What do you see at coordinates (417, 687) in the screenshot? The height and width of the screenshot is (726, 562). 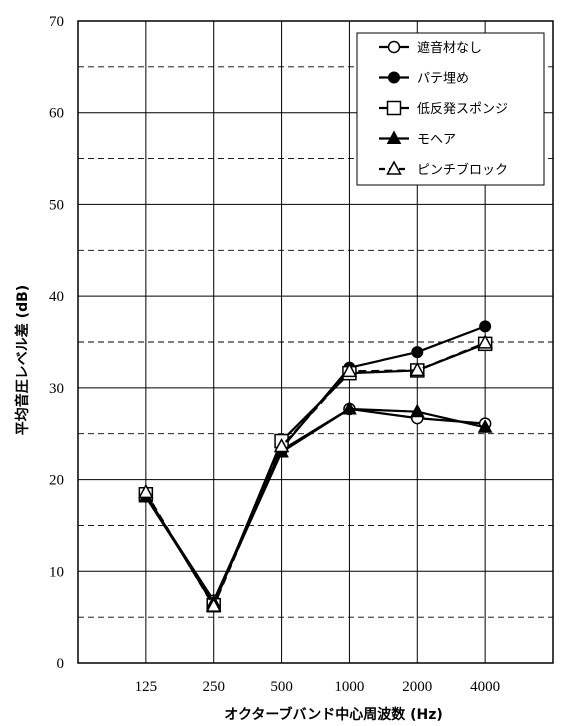 I see `x-tick-label: 2000` at bounding box center [417, 687].